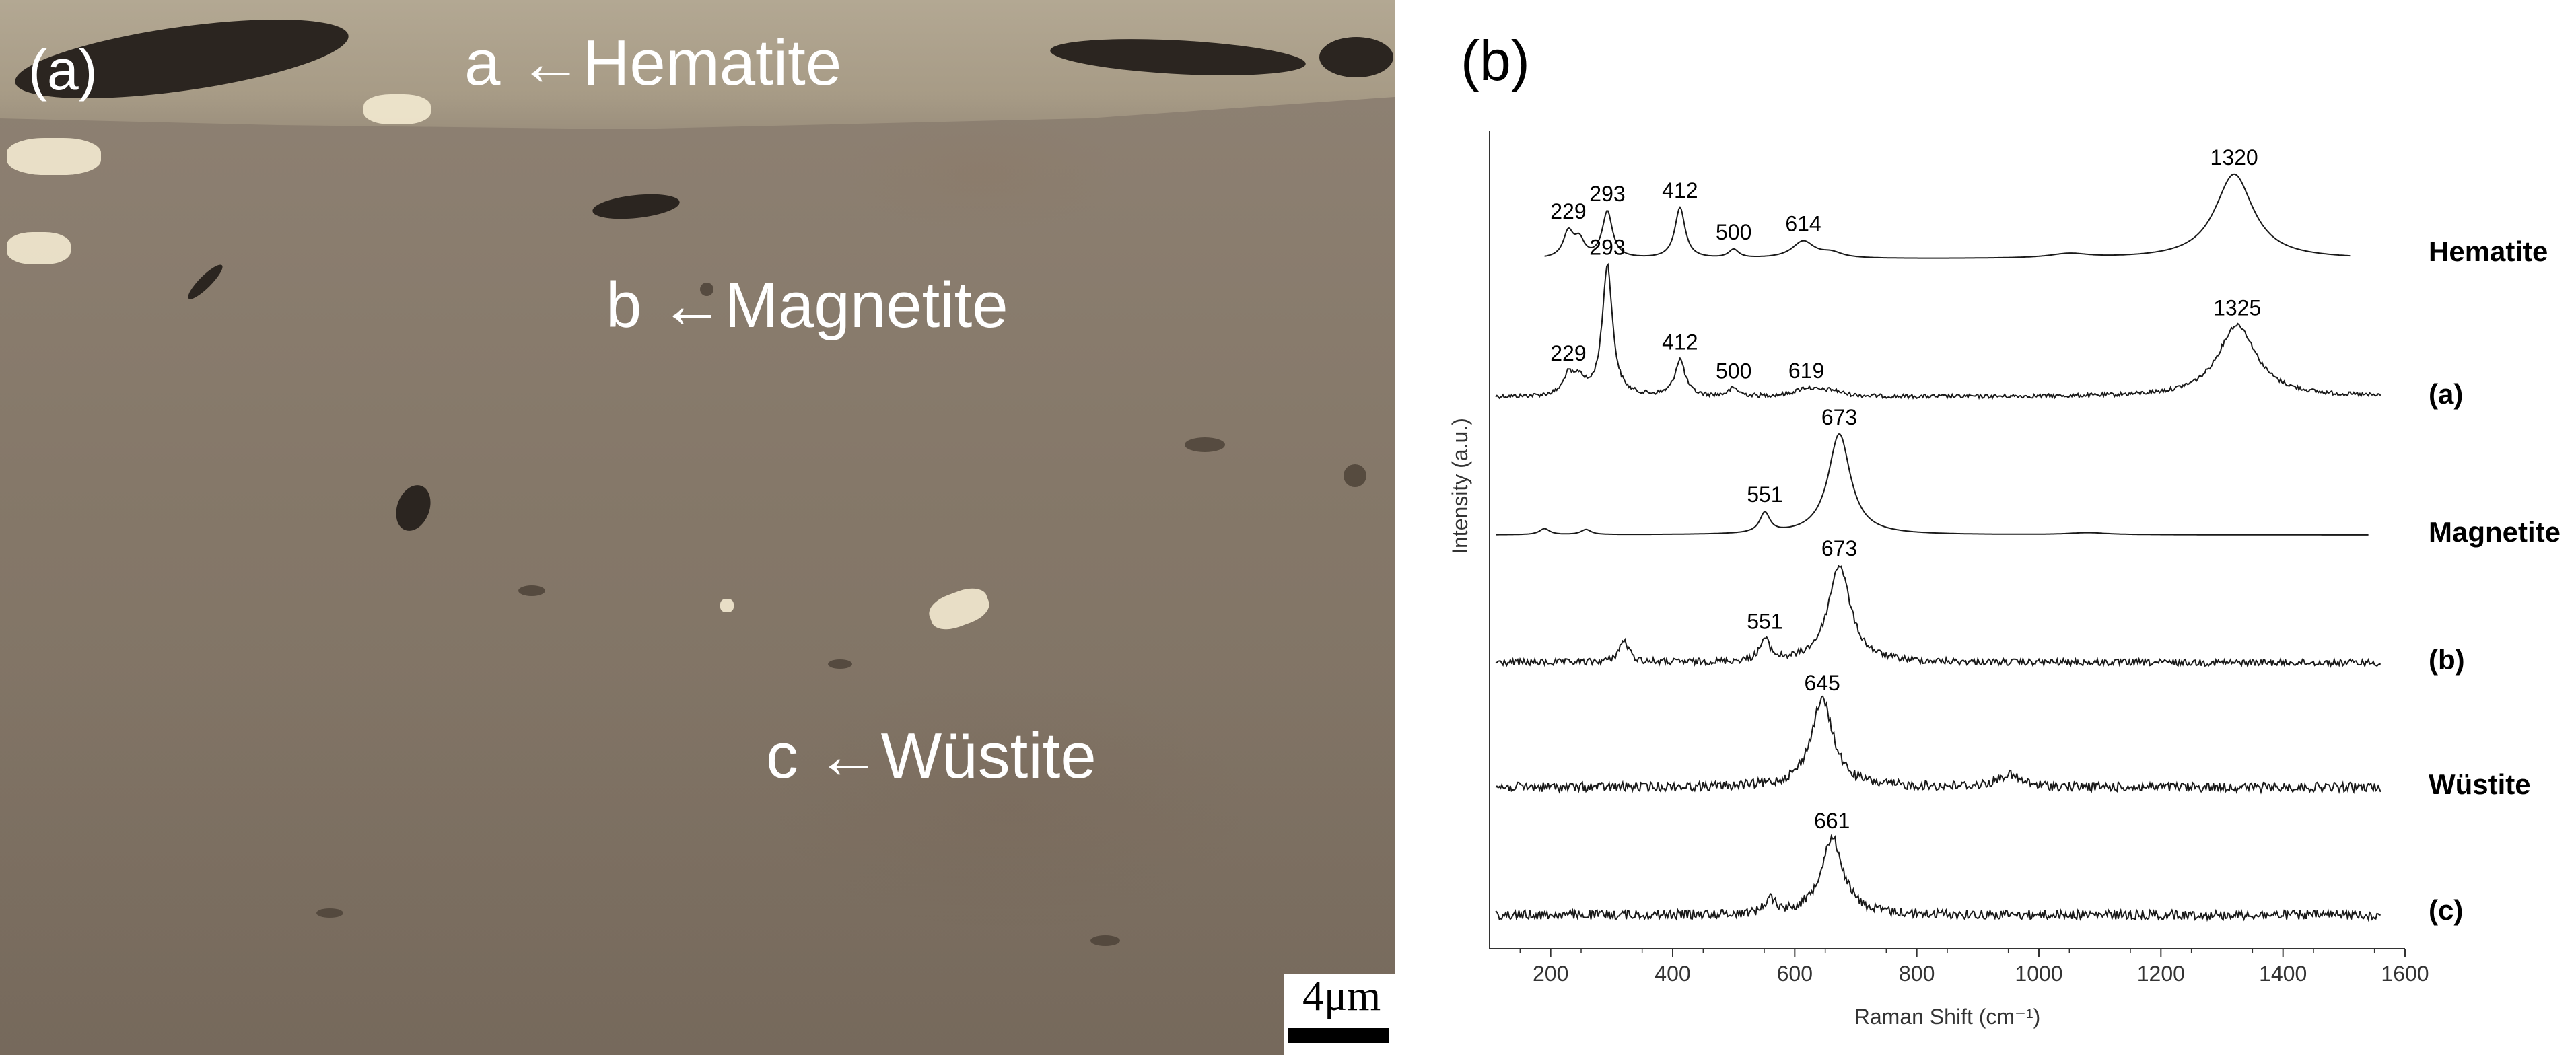  What do you see at coordinates (1341, 995) in the screenshot?
I see `scale-bar-label: 4μm` at bounding box center [1341, 995].